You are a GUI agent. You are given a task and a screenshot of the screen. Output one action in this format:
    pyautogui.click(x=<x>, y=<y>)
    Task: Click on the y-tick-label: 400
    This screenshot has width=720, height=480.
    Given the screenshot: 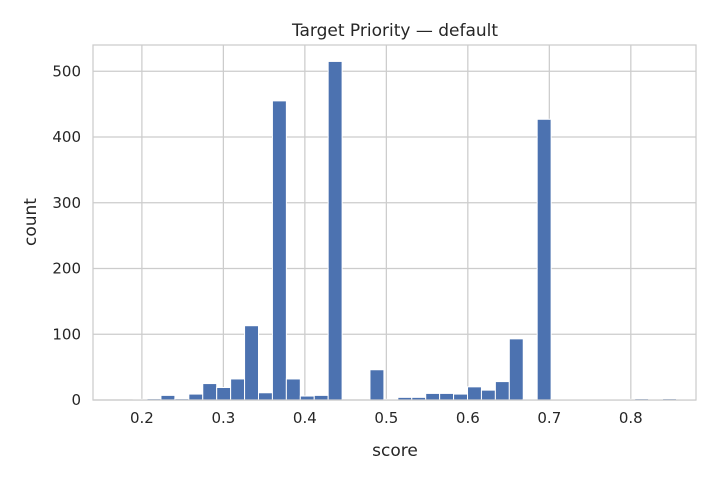 What is the action you would take?
    pyautogui.click(x=66, y=137)
    